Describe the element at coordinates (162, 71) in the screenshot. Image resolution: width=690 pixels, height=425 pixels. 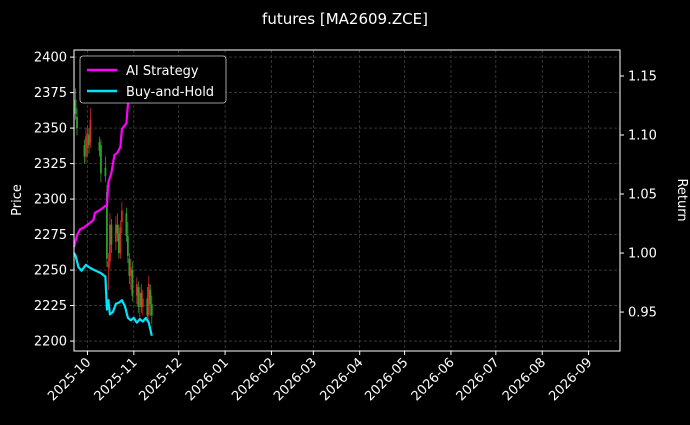
I see `legend-label-ai-strategy: AI Strategy` at that location.